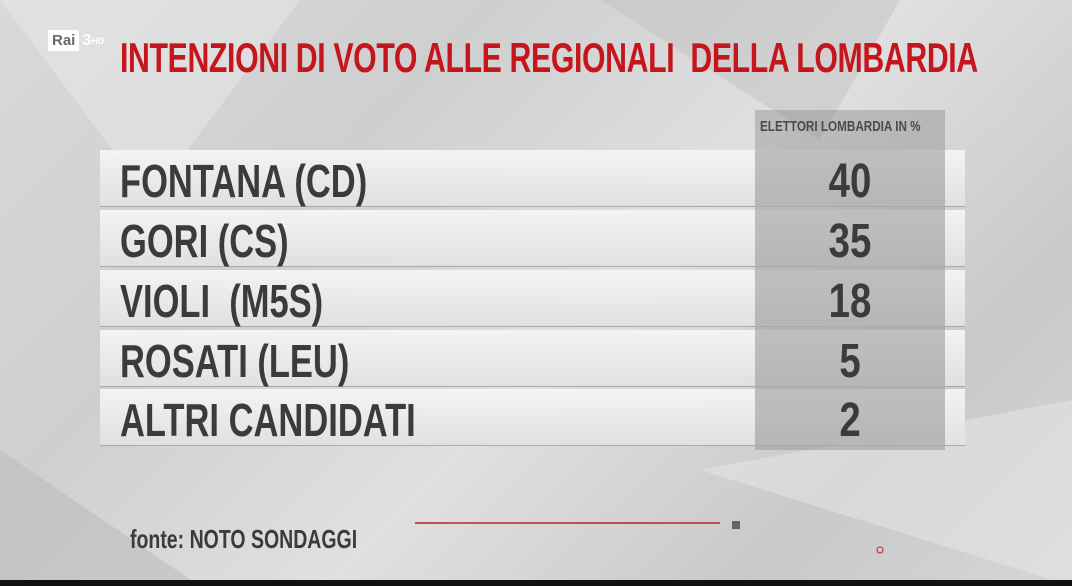 The image size is (1072, 586). Describe the element at coordinates (87, 40) in the screenshot. I see `logo-channel: 3` at that location.